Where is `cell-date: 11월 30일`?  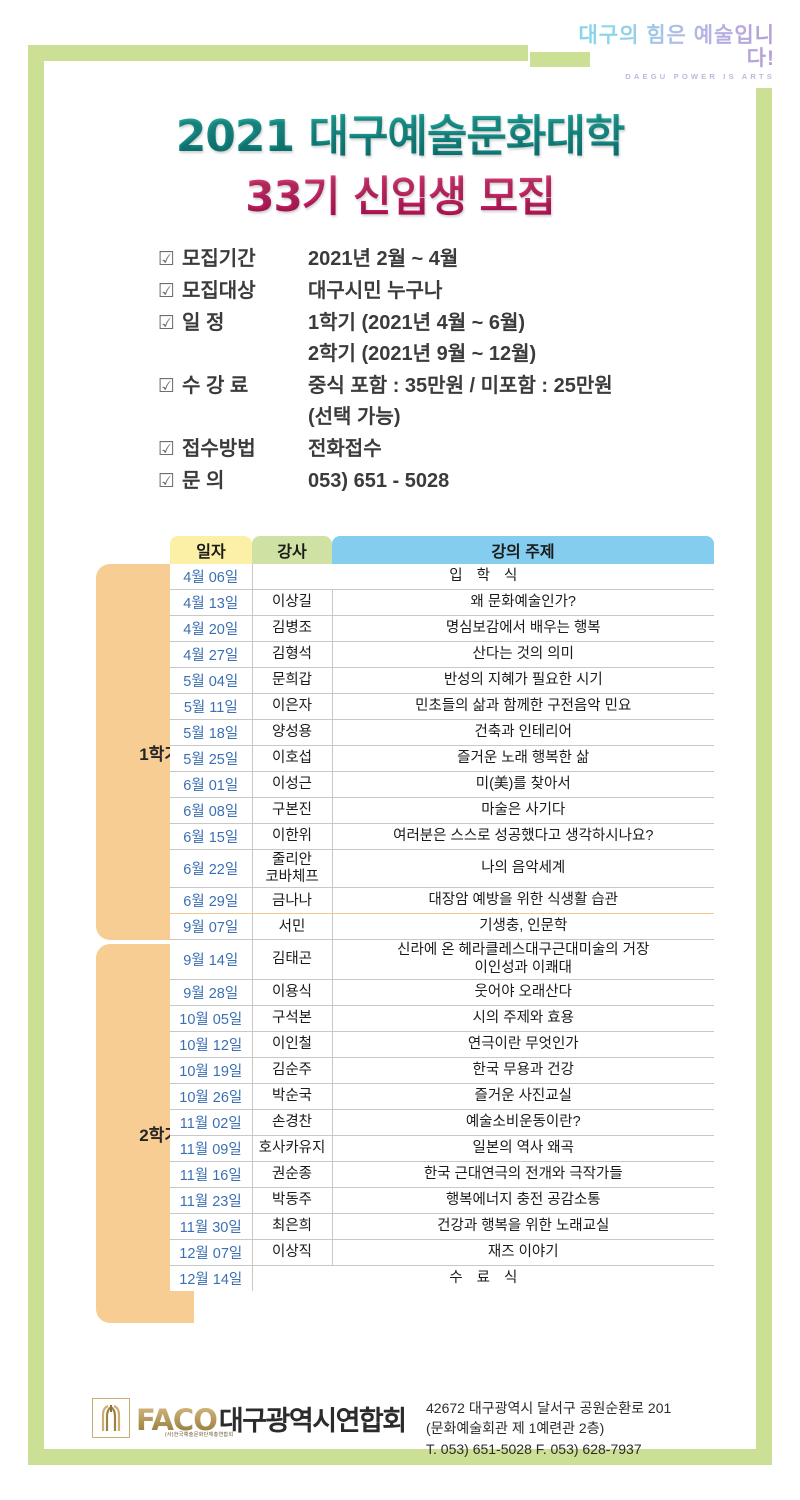 cell-date: 11월 30일 is located at coordinates (211, 1227).